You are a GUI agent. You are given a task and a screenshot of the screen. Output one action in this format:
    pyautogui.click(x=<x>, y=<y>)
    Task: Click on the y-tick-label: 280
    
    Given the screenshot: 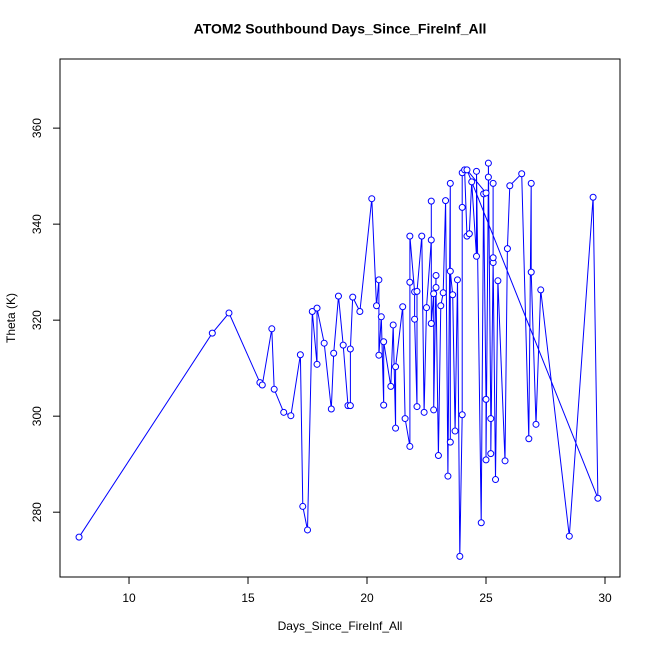 What is the action you would take?
    pyautogui.click(x=37, y=512)
    